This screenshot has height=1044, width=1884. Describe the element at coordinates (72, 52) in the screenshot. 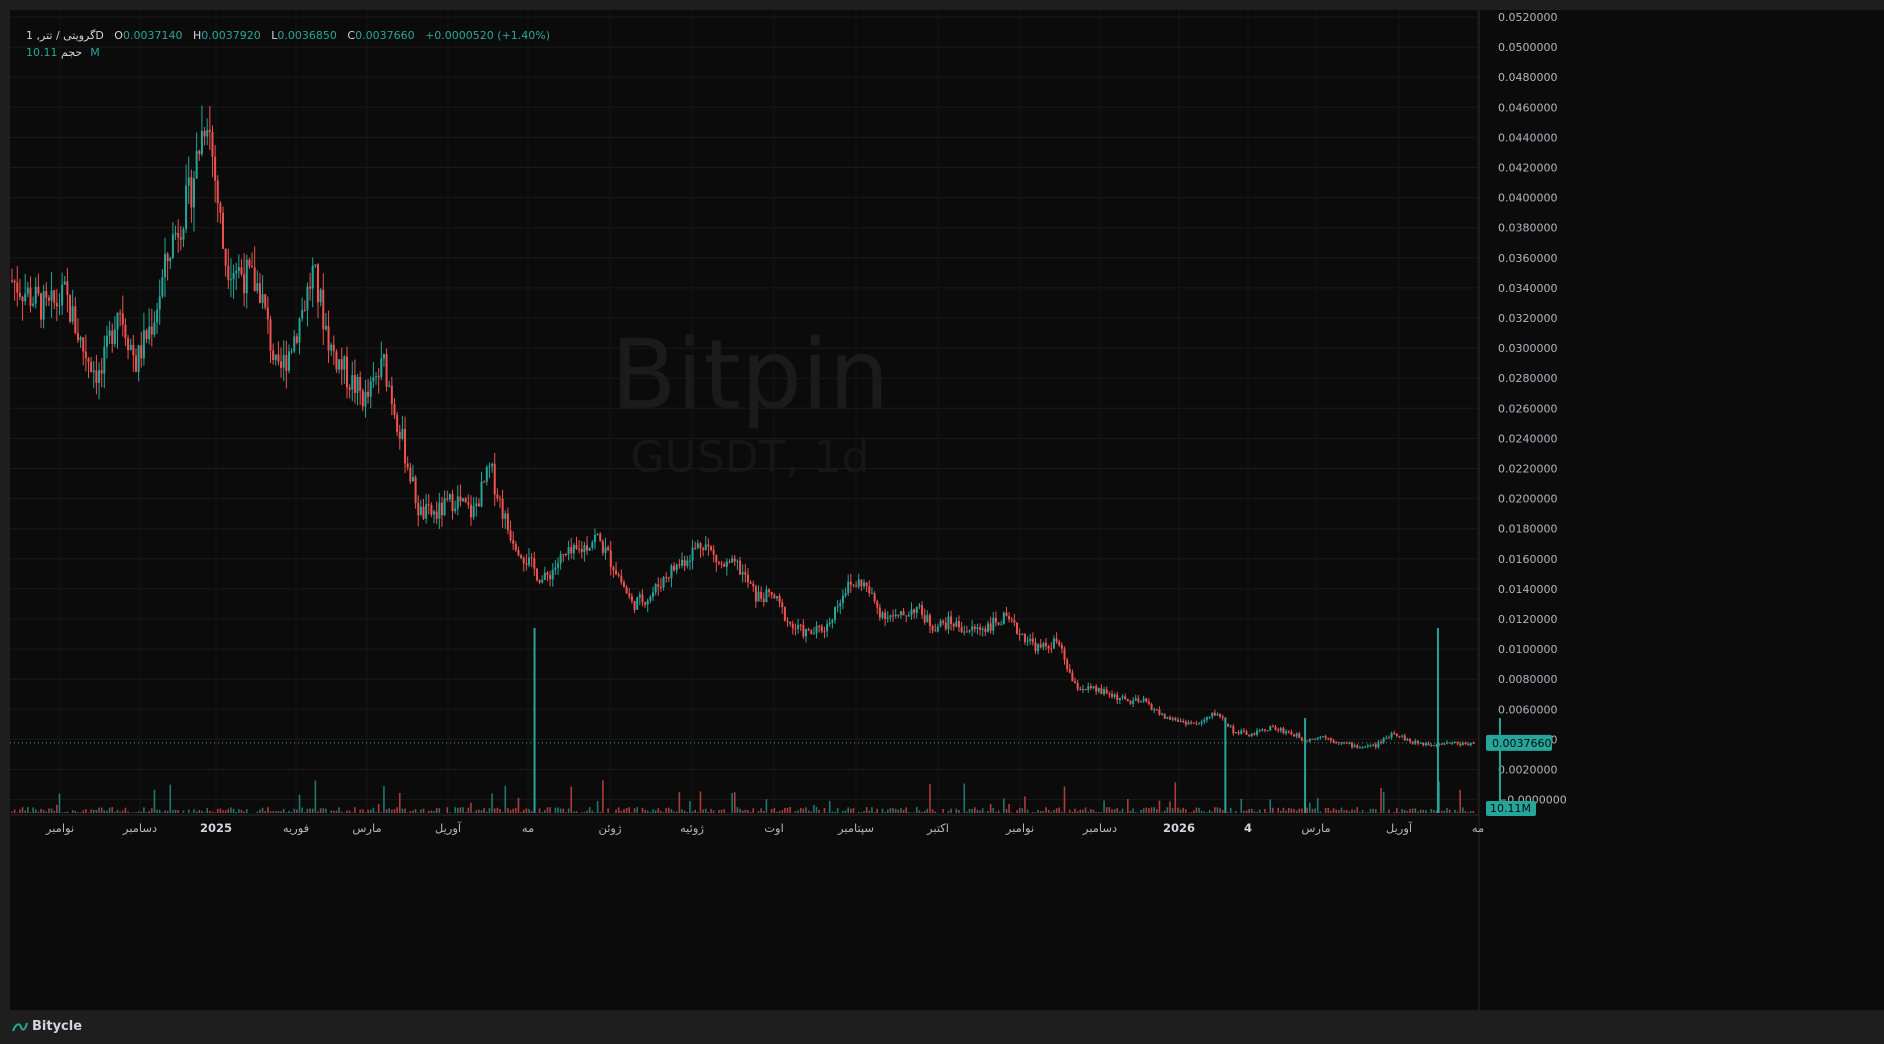

I see `volume-label: حجم` at that location.